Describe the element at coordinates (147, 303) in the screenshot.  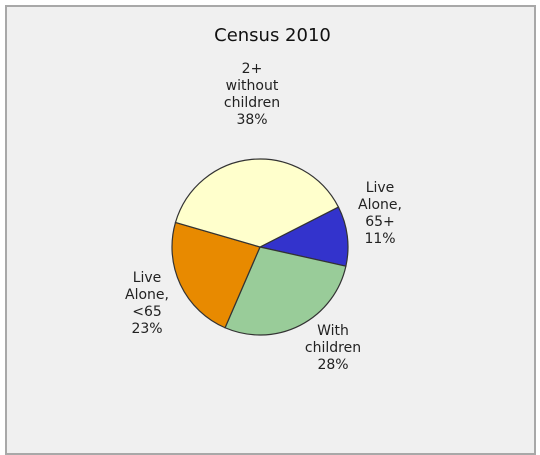
I see `slice-label: Live Alone, <65 23%` at that location.